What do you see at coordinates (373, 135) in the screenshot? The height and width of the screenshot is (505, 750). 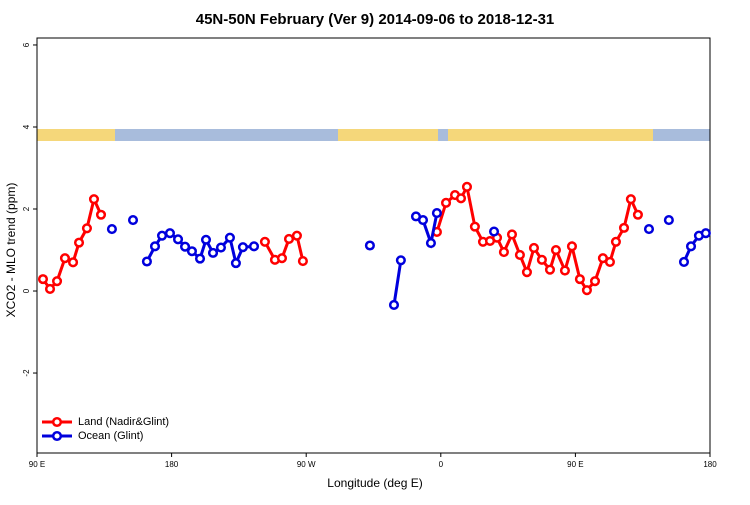 I see `land-ocean-strip` at bounding box center [373, 135].